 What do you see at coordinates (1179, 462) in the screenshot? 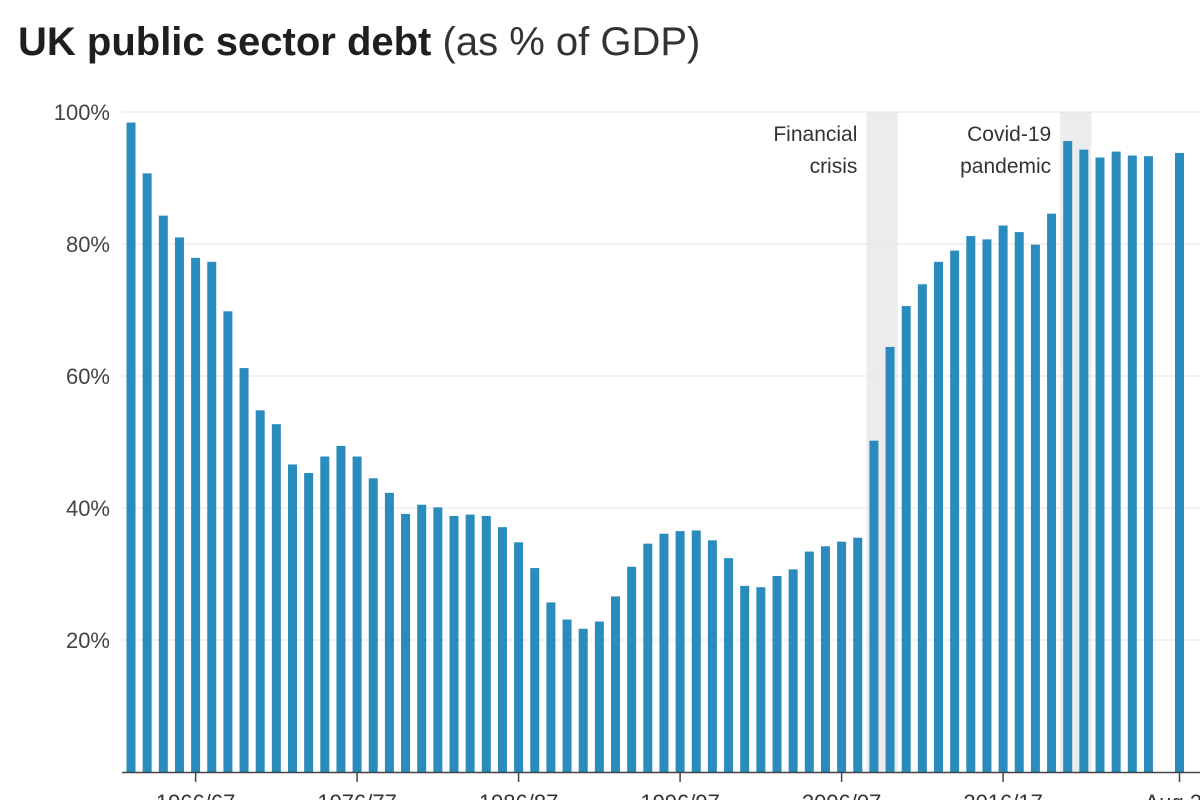
I see `bar-latest` at bounding box center [1179, 462].